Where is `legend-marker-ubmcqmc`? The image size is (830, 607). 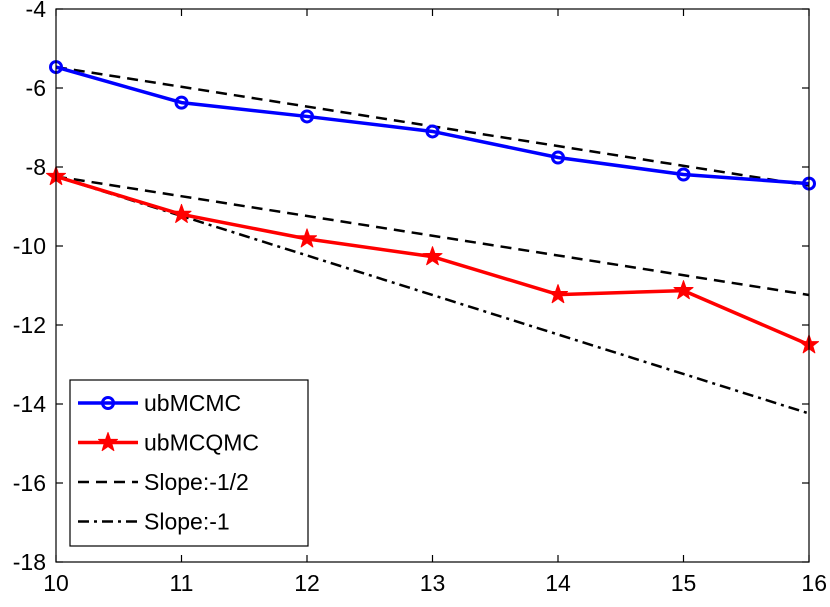 legend-marker-ubmcqmc is located at coordinates (108, 442).